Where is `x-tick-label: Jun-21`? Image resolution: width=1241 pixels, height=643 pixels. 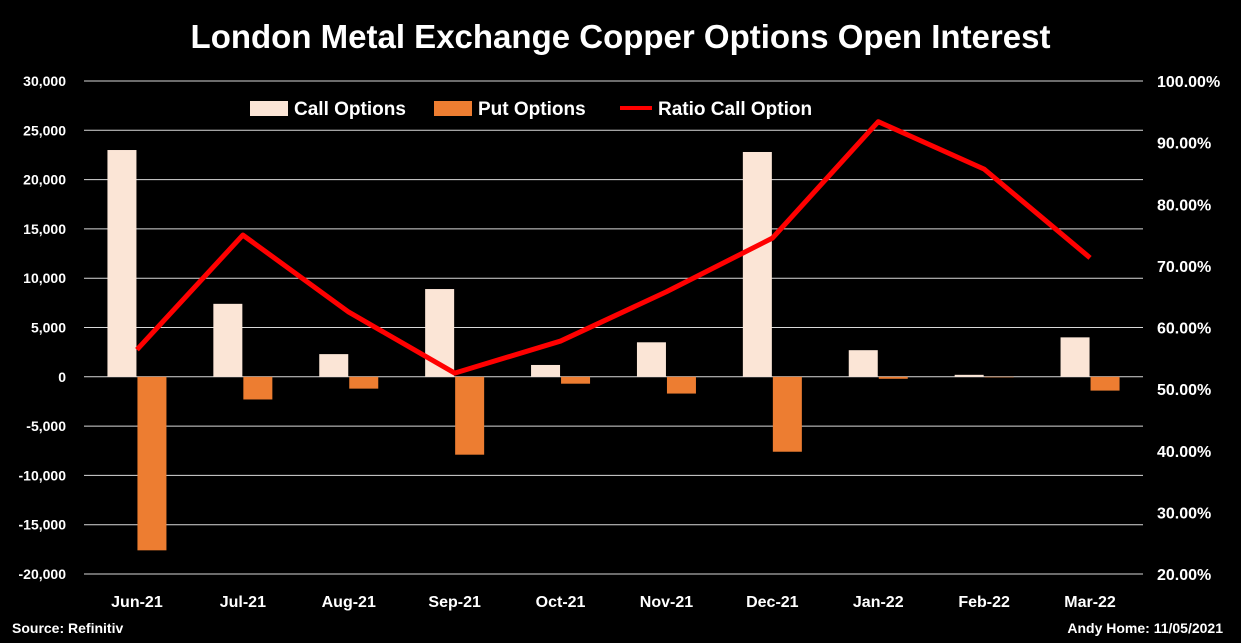
x-tick-label: Jun-21 is located at coordinates (137, 602).